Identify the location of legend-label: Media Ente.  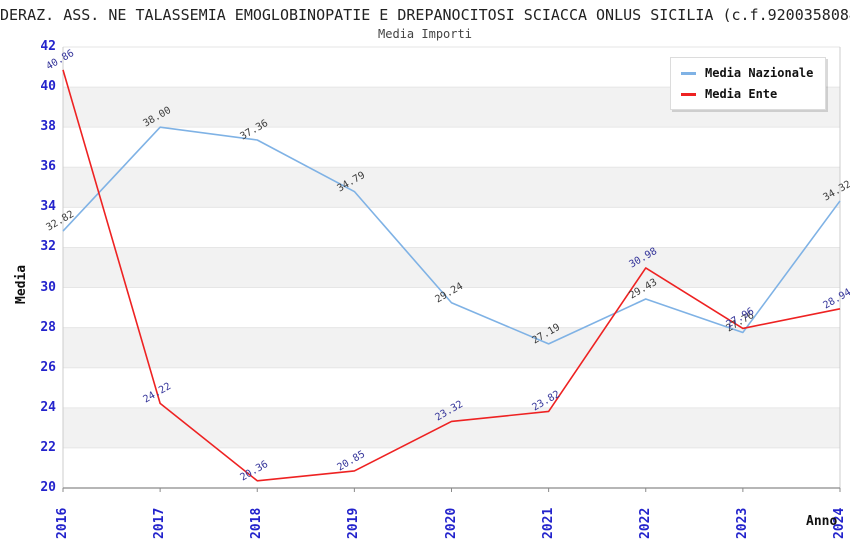
(741, 94).